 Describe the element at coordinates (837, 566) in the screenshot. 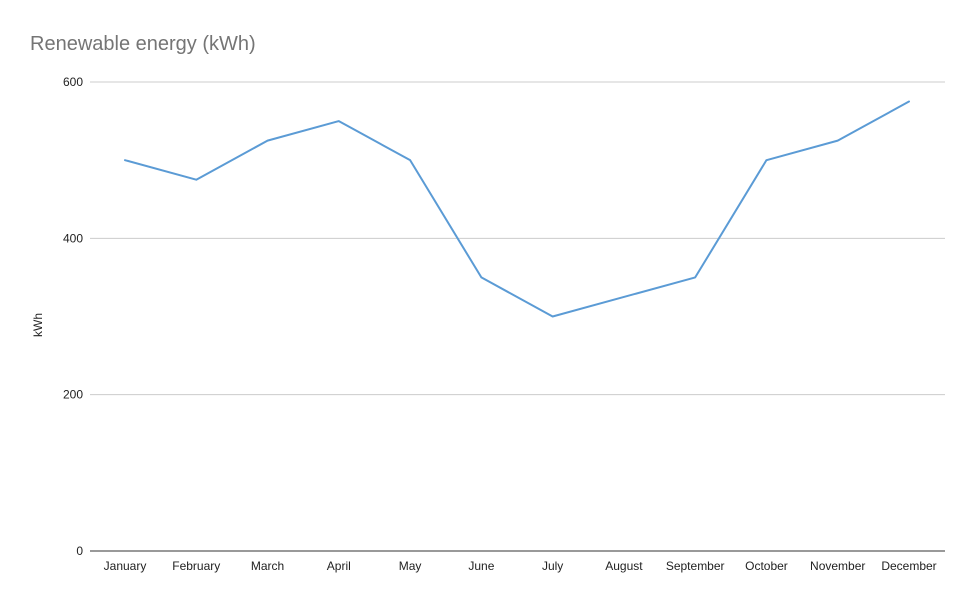

I see `x-tick-label: November` at that location.